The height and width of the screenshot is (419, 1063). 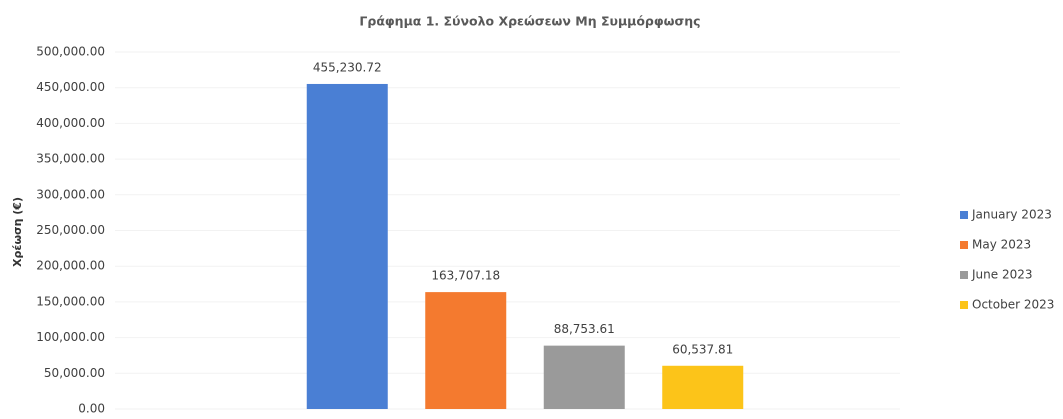 What do you see at coordinates (91, 409) in the screenshot?
I see `y-tick-label: 0.00` at bounding box center [91, 409].